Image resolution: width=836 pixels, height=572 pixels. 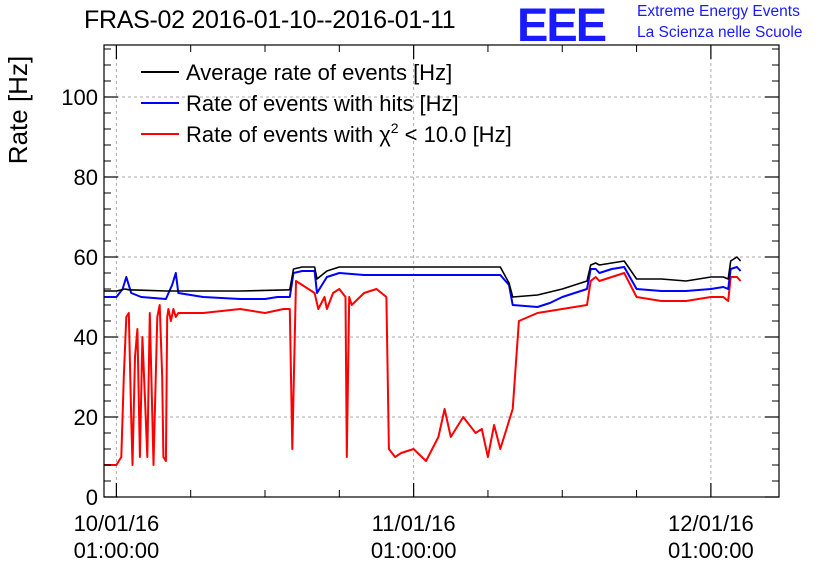 I want to click on chart-title: FRAS-02 2016-01-10--2016-01-11, so click(x=270, y=20).